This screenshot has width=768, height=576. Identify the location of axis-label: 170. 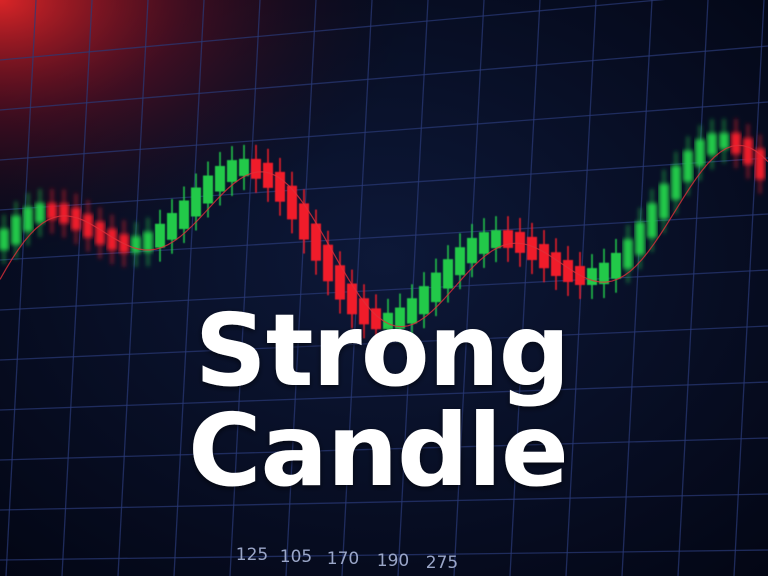
(343, 559).